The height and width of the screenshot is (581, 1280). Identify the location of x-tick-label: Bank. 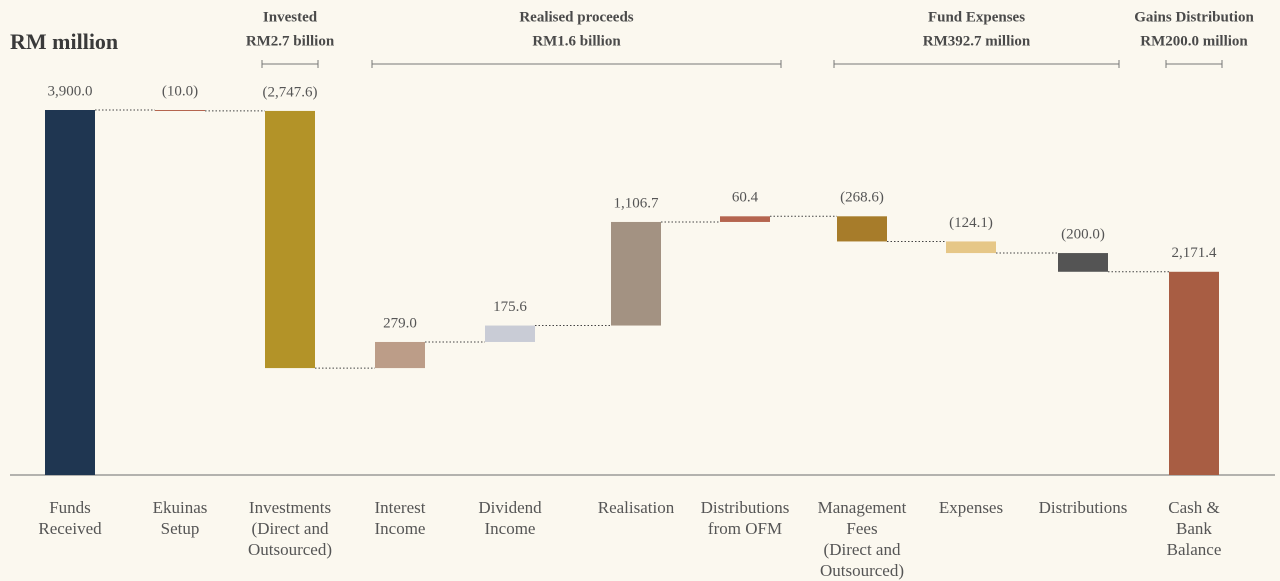
(1194, 528).